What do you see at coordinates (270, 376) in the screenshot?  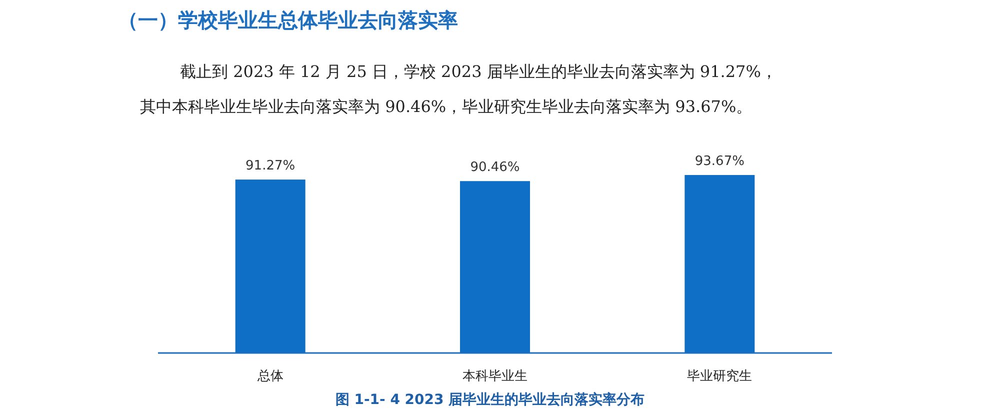 I see `x-tick-label: 总体` at bounding box center [270, 376].